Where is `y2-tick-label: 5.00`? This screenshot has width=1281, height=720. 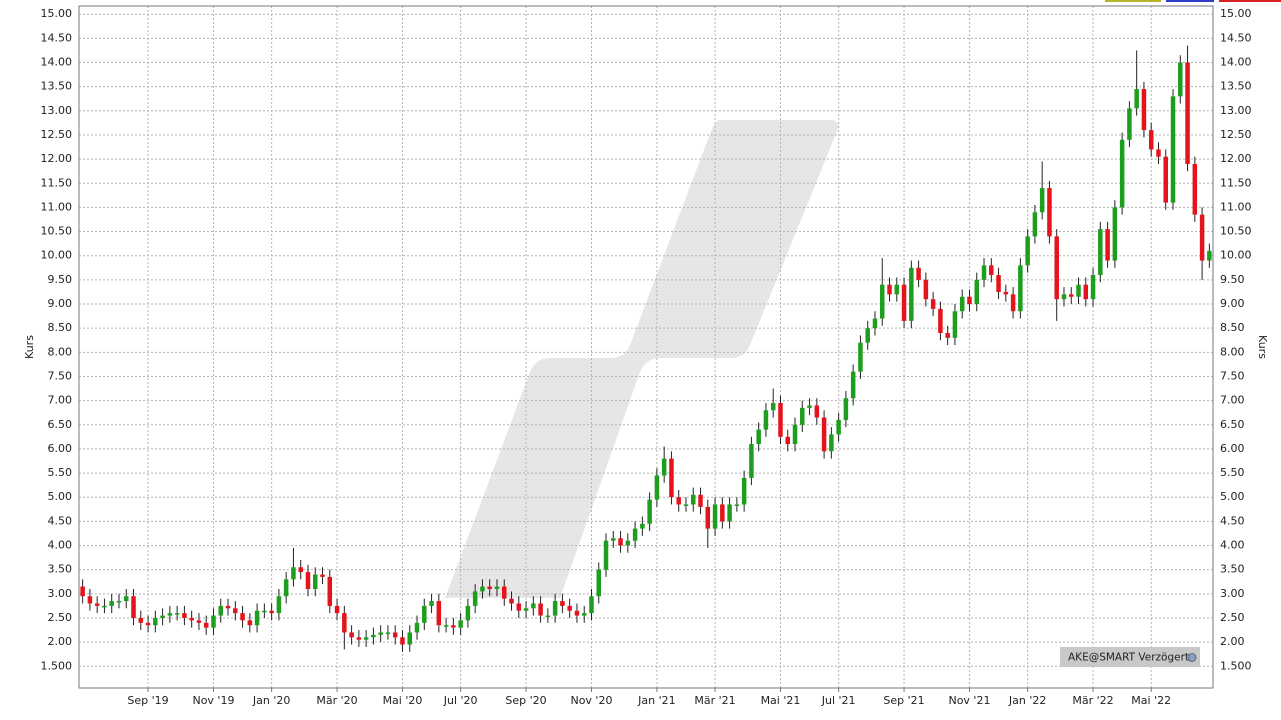
y2-tick-label: 5.00 is located at coordinates (1232, 496).